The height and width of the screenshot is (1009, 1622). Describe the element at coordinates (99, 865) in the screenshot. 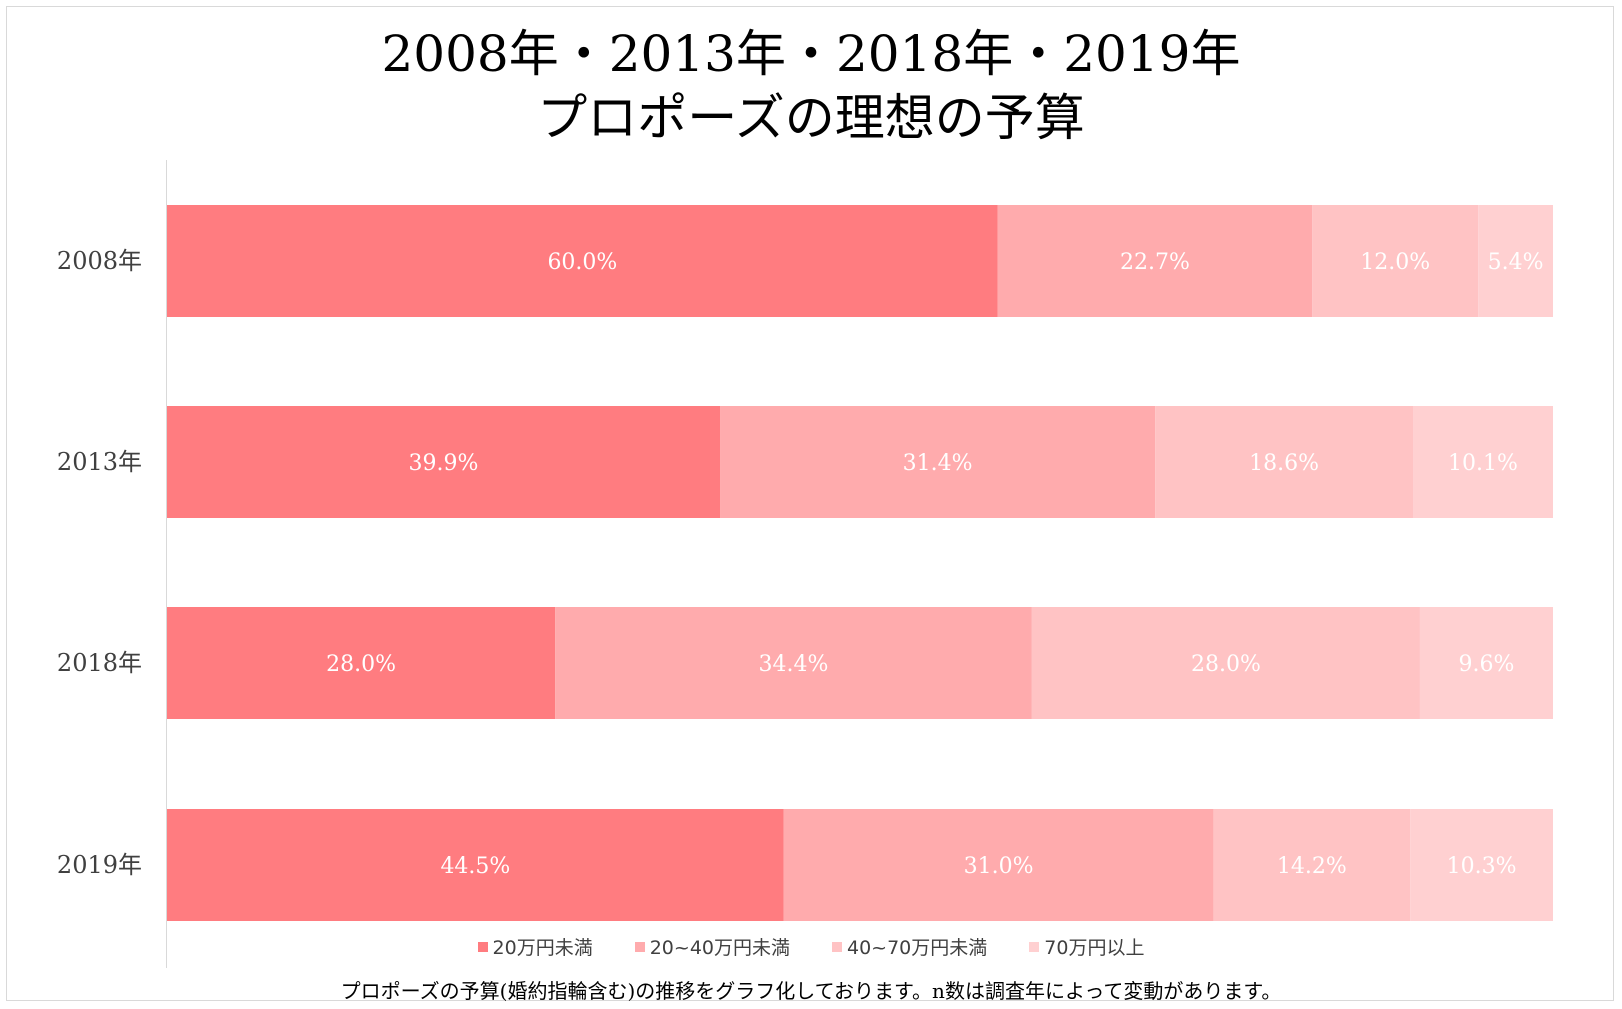

I see `y-tick-label: 2019年` at that location.